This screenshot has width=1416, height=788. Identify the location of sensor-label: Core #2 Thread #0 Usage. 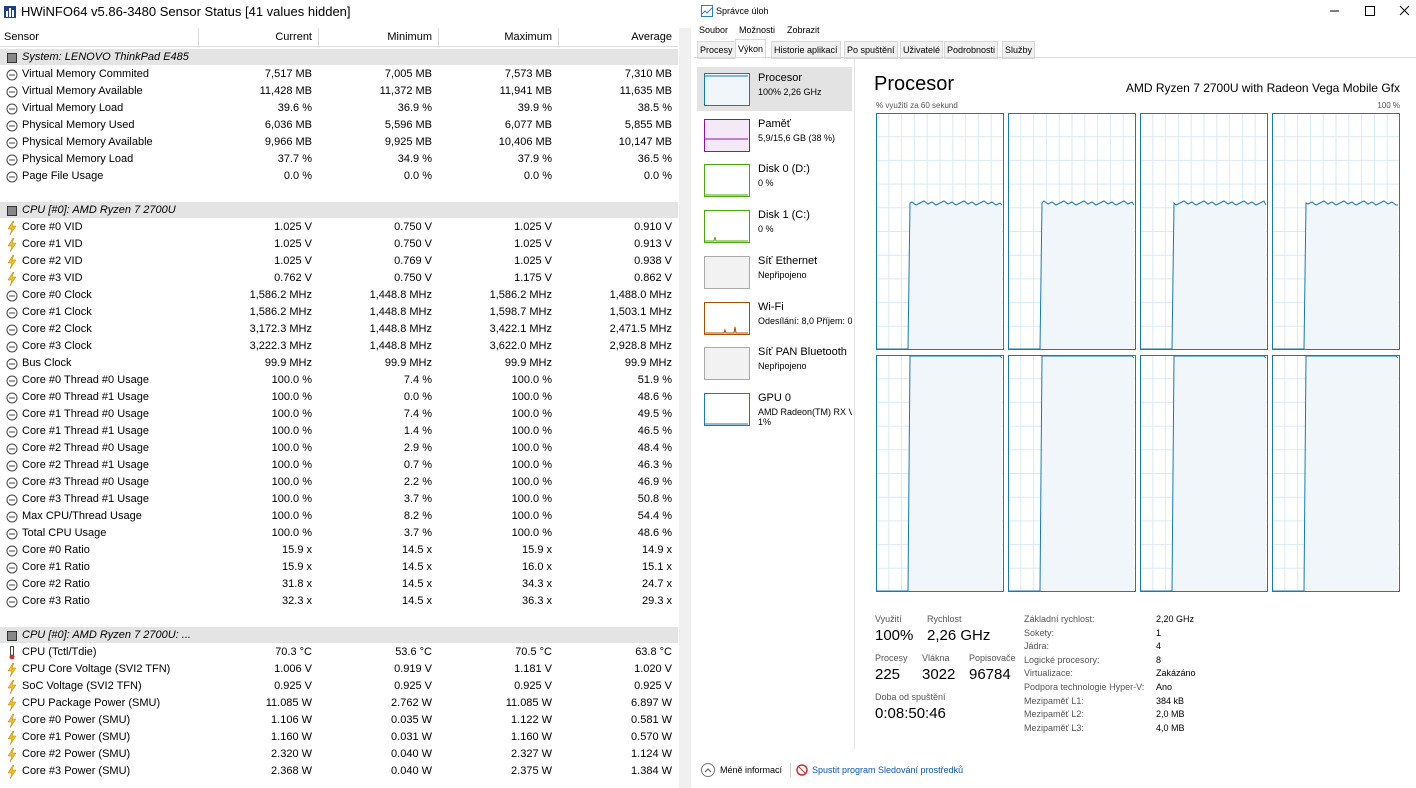
(85, 448).